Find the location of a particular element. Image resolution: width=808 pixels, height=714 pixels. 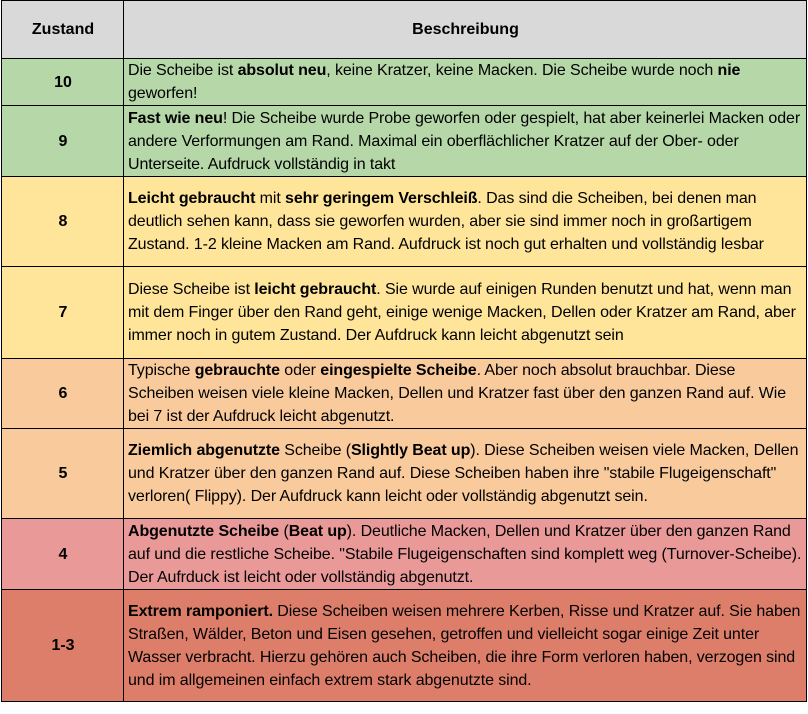

zustand-cell: 7 is located at coordinates (62, 312).